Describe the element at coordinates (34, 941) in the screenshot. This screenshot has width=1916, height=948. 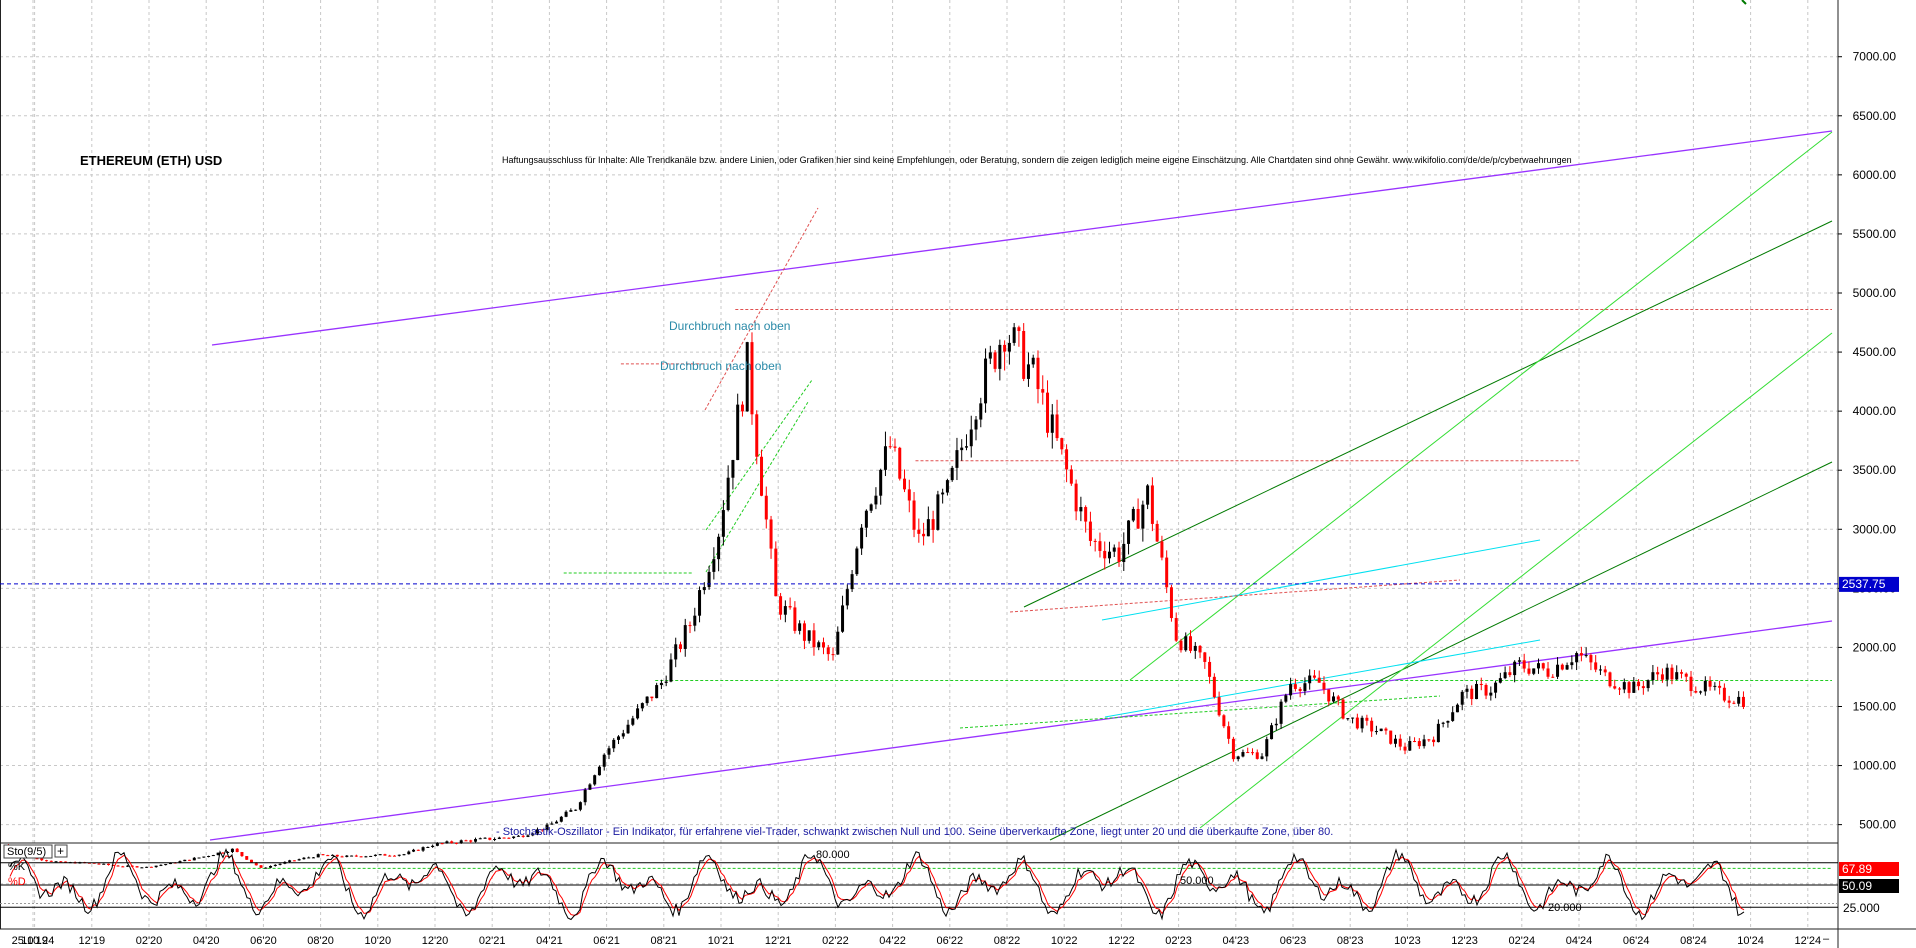
I see `time-tick-label: 10'19` at that location.